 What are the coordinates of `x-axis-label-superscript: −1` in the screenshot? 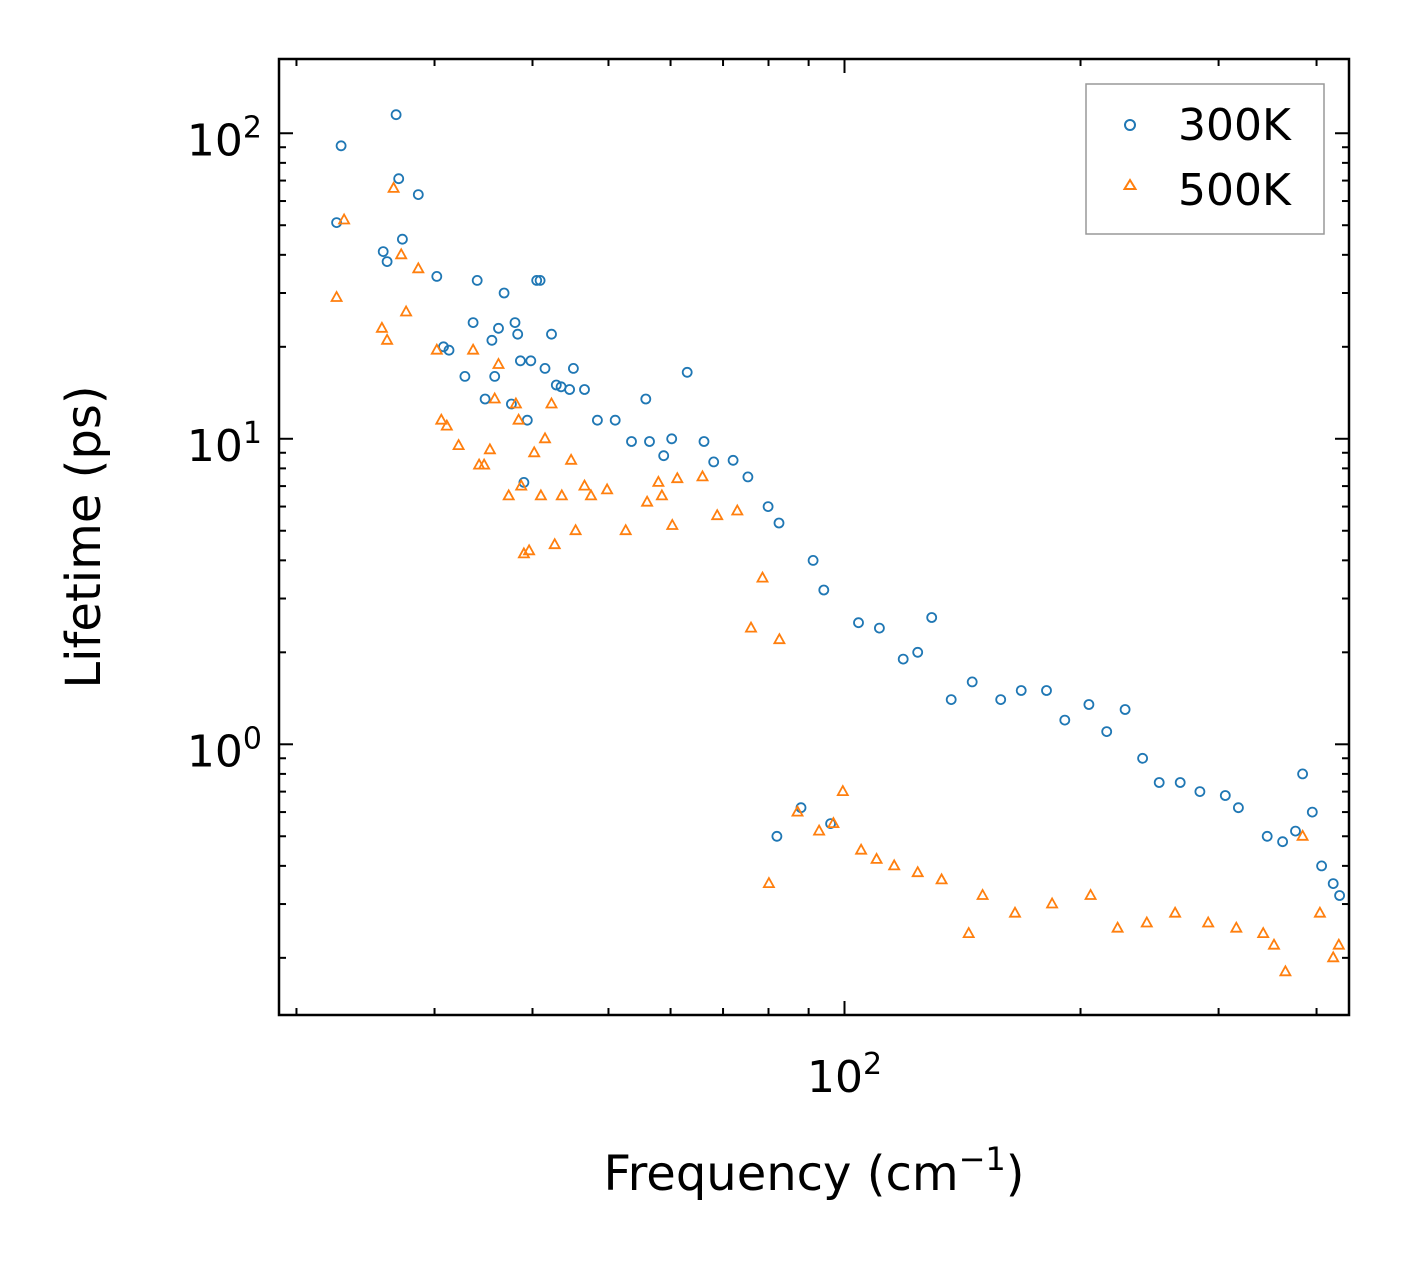 It's located at (982, 1159).